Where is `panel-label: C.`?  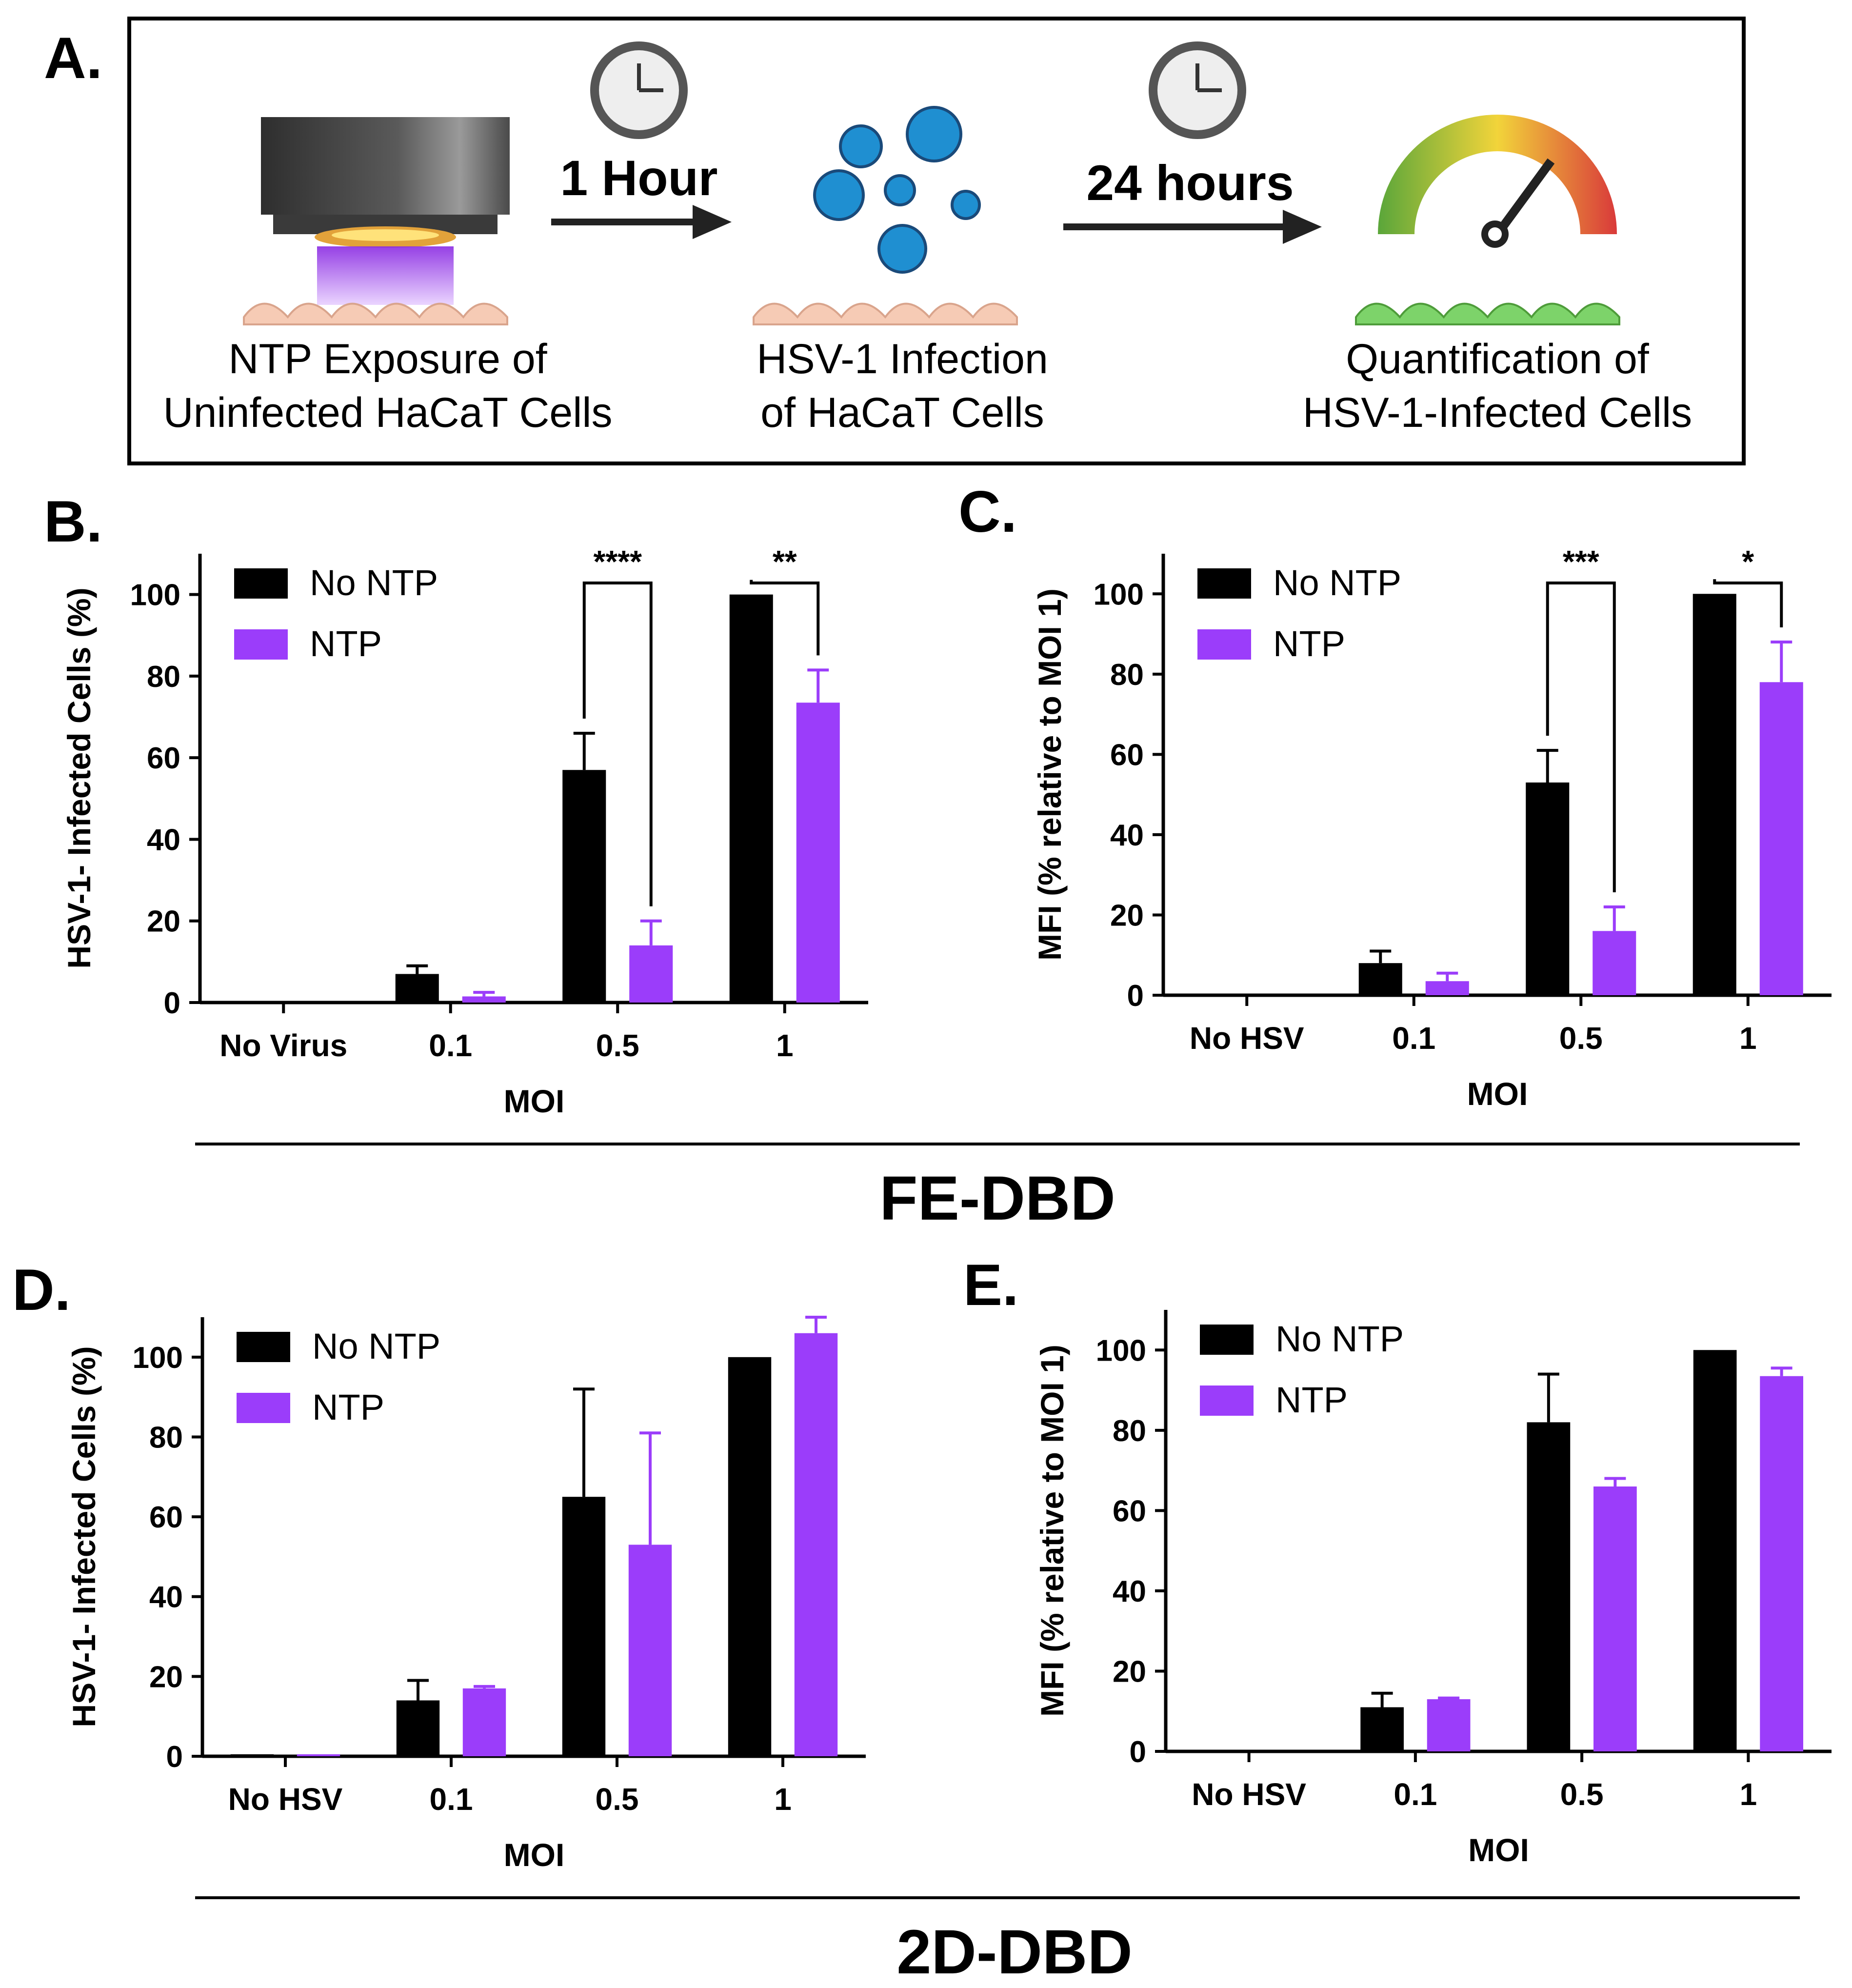
panel-label: C. is located at coordinates (987, 511).